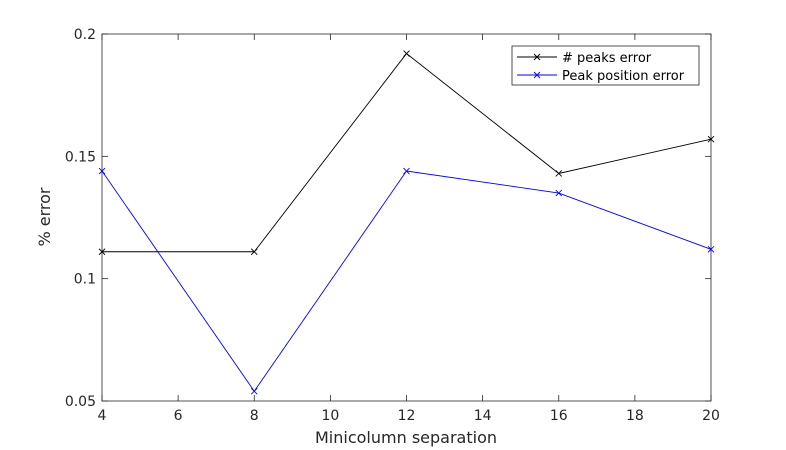 The width and height of the screenshot is (786, 450). Describe the element at coordinates (254, 416) in the screenshot. I see `x-tick-label: 8` at that location.